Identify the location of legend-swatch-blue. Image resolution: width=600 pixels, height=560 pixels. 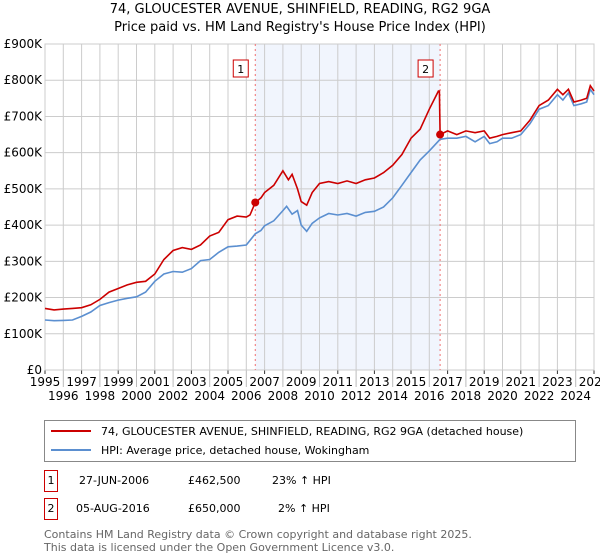
(71, 450).